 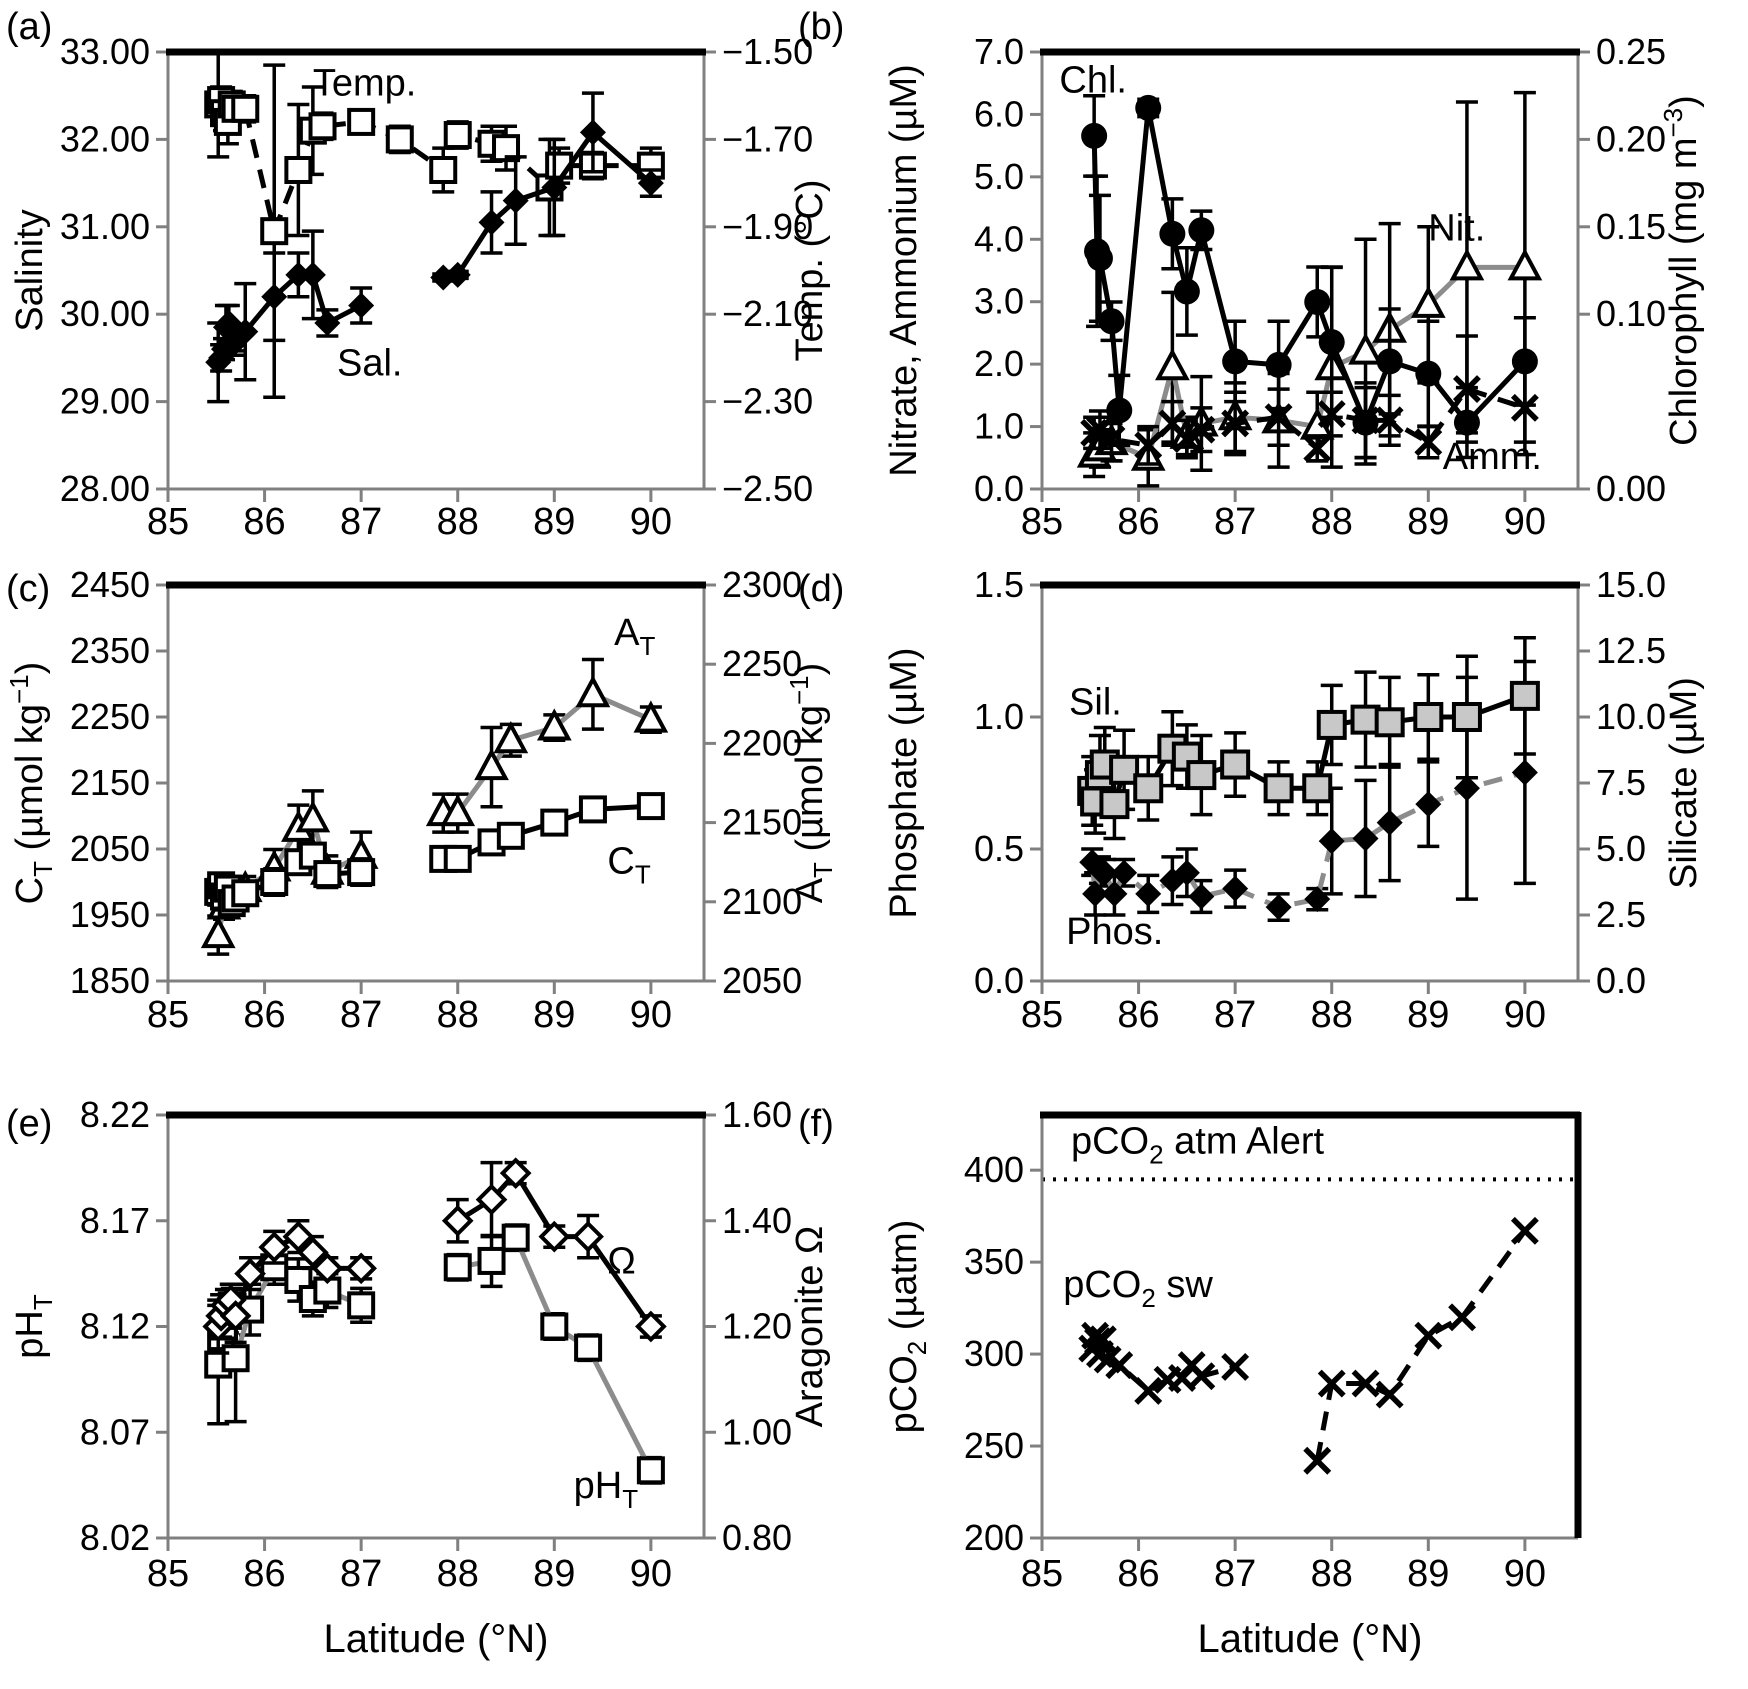 What do you see at coordinates (1621, 848) in the screenshot?
I see `svg-text: 5.0` at bounding box center [1621, 848].